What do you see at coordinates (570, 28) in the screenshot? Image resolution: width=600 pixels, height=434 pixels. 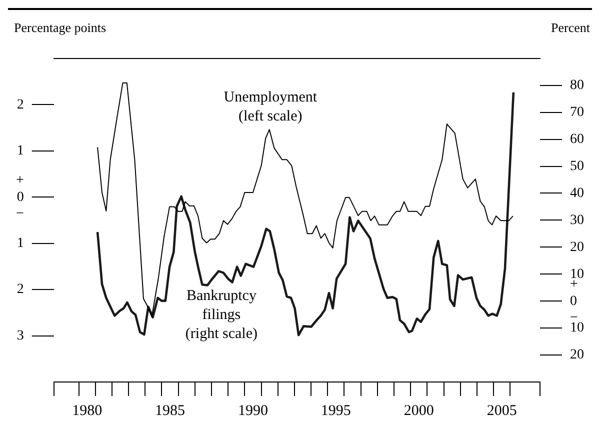 I see `y2-axis-title: Percent` at bounding box center [570, 28].